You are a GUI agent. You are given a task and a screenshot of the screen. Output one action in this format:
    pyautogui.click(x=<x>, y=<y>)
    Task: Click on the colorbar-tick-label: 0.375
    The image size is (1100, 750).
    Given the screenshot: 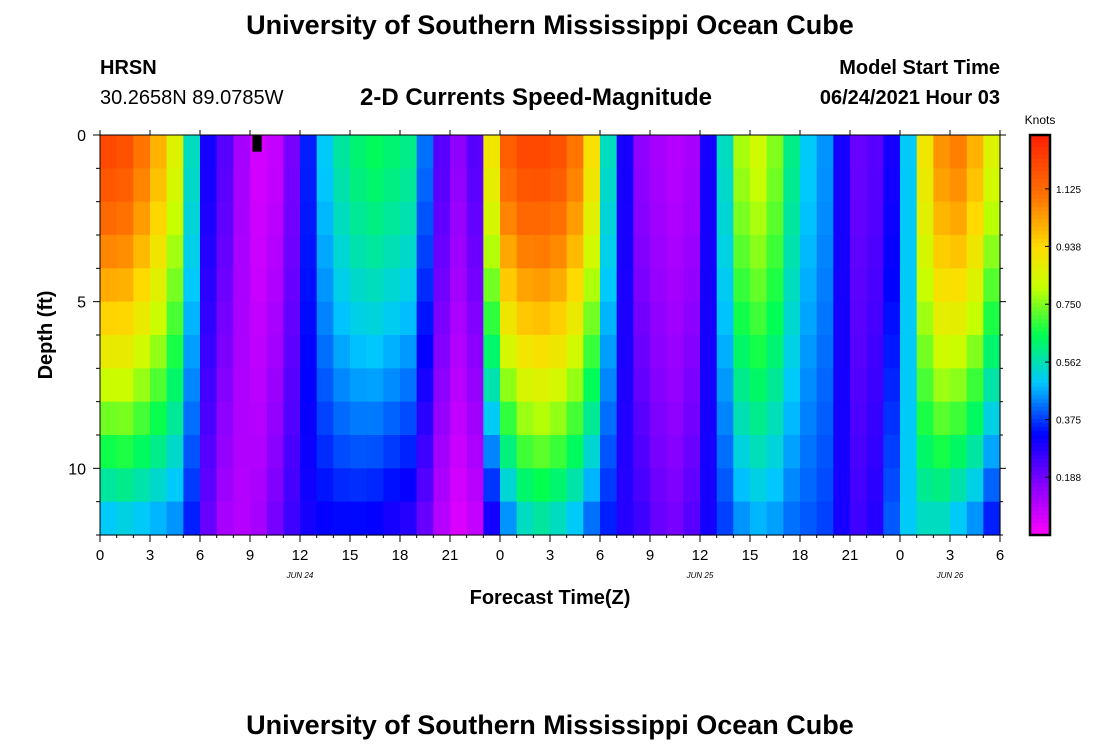 What is the action you would take?
    pyautogui.click(x=1068, y=421)
    